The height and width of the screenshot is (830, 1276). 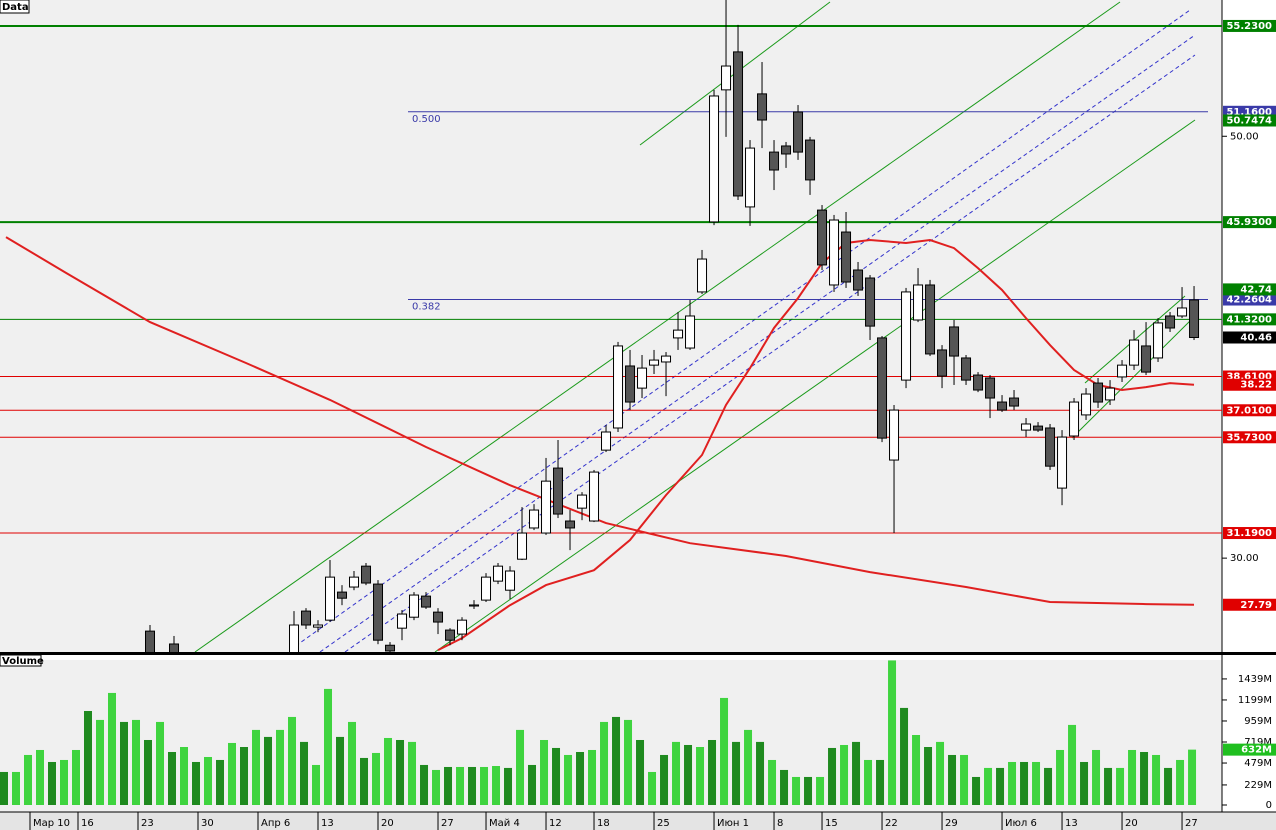 I want to click on price-label: 51.1600, so click(x=1249, y=112).